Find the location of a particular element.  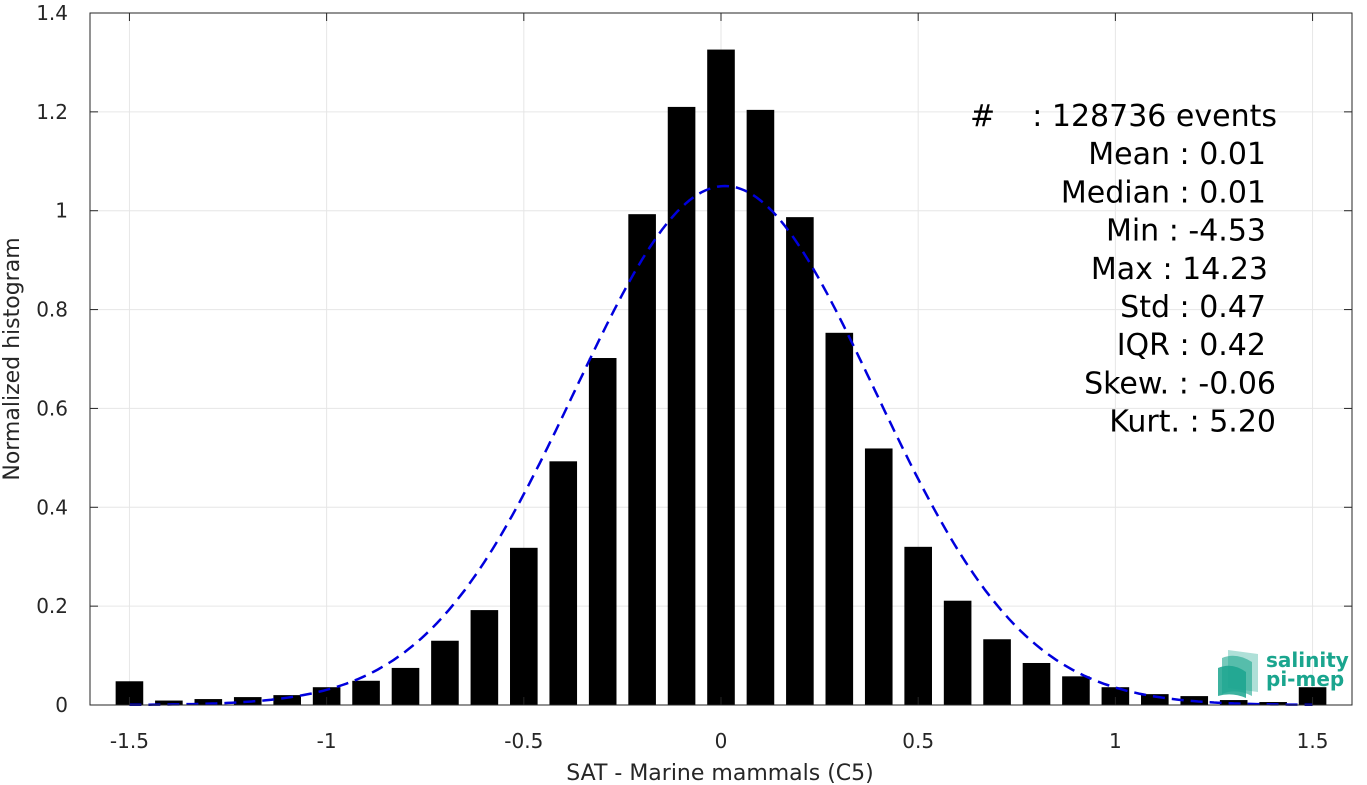

x-tick-label: -0.5 is located at coordinates (523, 741).